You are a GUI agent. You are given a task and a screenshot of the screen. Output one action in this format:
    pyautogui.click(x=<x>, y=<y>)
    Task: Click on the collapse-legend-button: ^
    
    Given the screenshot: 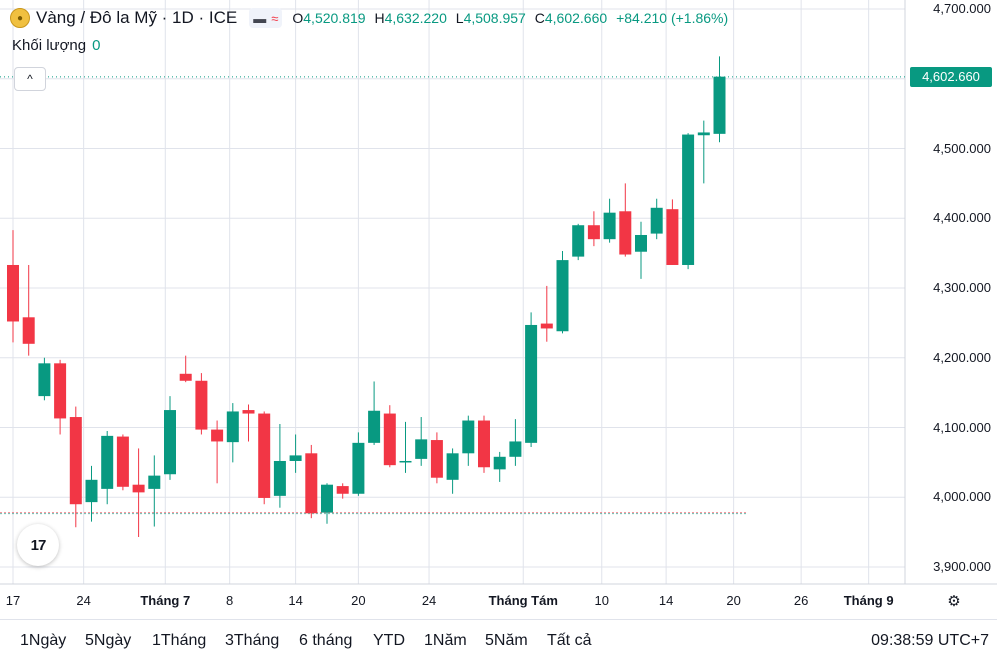 What is the action you would take?
    pyautogui.click(x=30, y=79)
    